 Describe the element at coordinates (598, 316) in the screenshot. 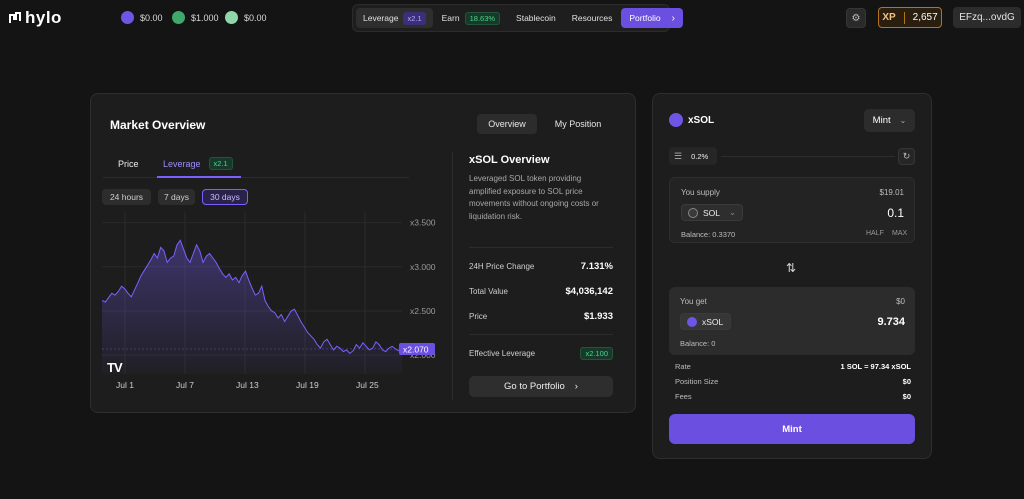

I see `stat-price-value: $1.933` at that location.